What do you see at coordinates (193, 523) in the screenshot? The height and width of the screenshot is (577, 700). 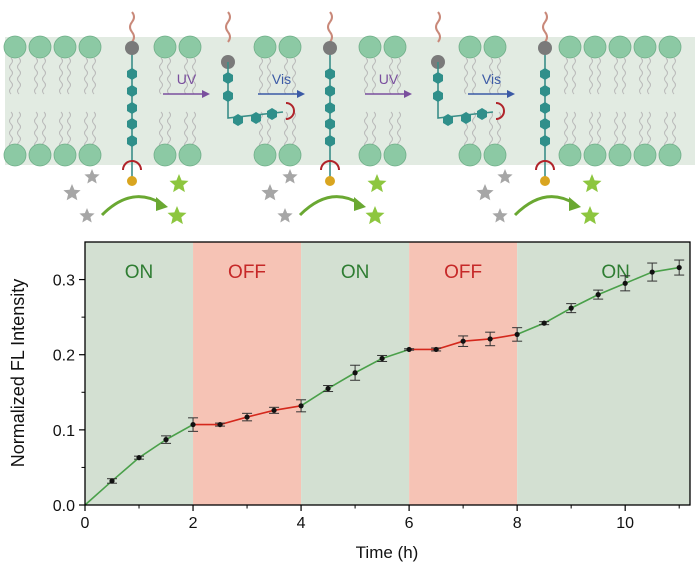 I see `x-tick-label-2: 2` at bounding box center [193, 523].